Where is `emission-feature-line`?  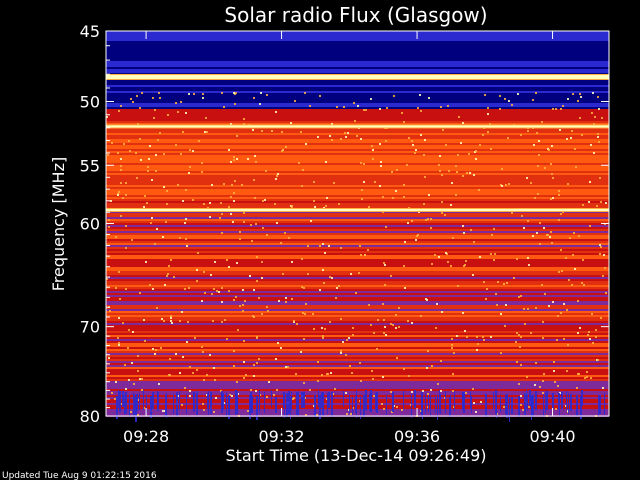
emission-feature-line is located at coordinates (357, 126).